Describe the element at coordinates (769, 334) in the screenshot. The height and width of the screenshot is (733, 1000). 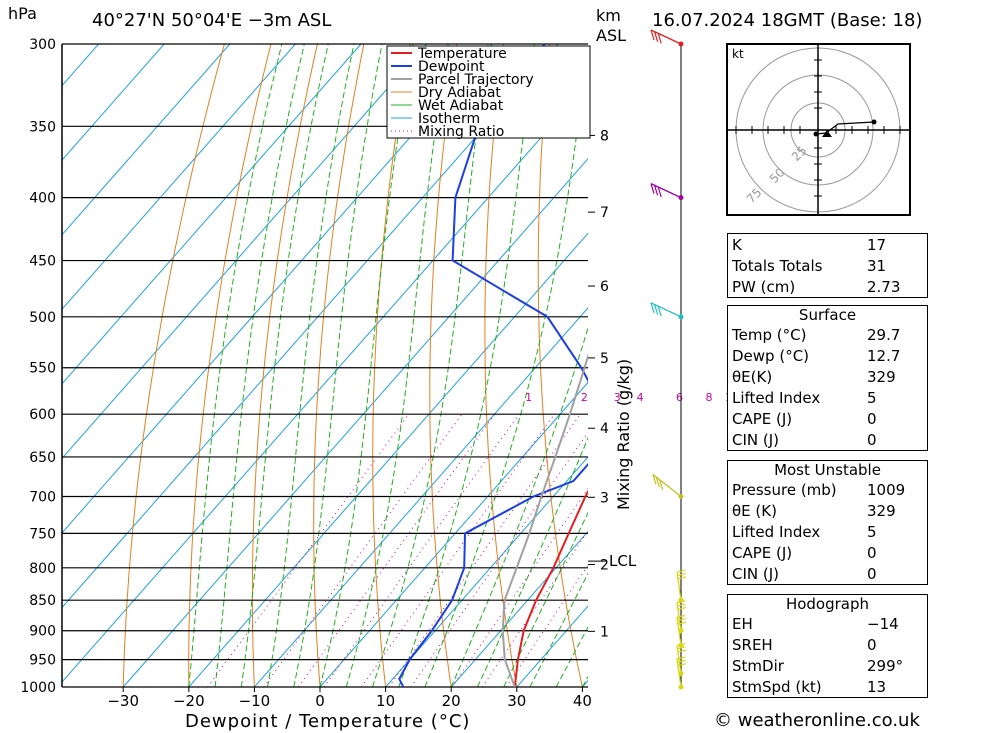
I see `surface-temp-label: Temp (°C)` at that location.